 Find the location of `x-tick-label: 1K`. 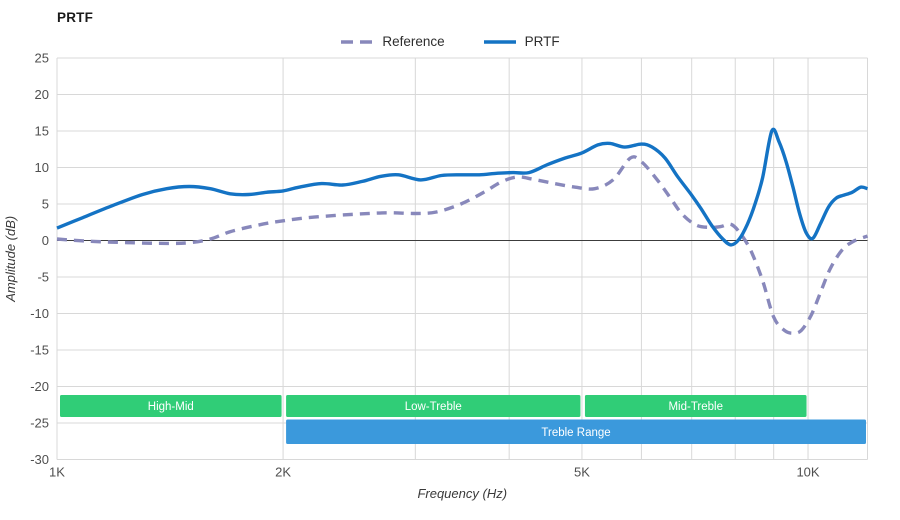

x-tick-label: 1K is located at coordinates (57, 472).